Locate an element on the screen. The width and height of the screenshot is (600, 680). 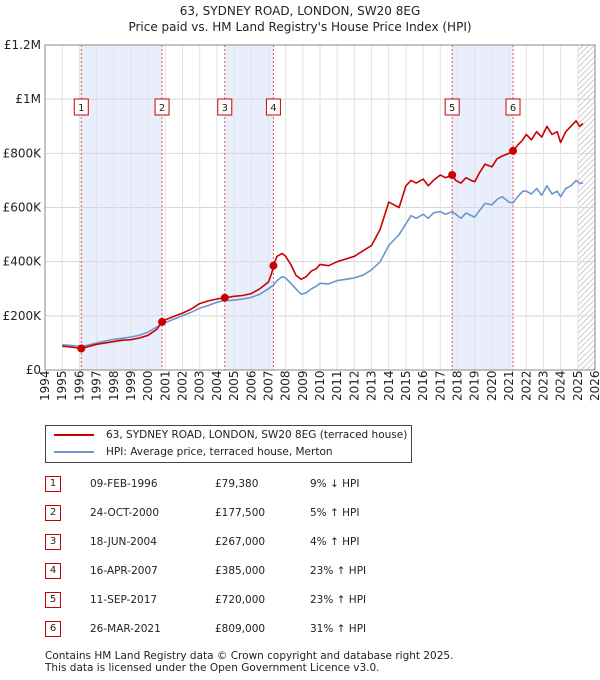
x-tick-label: 2012 is located at coordinates (354, 385).